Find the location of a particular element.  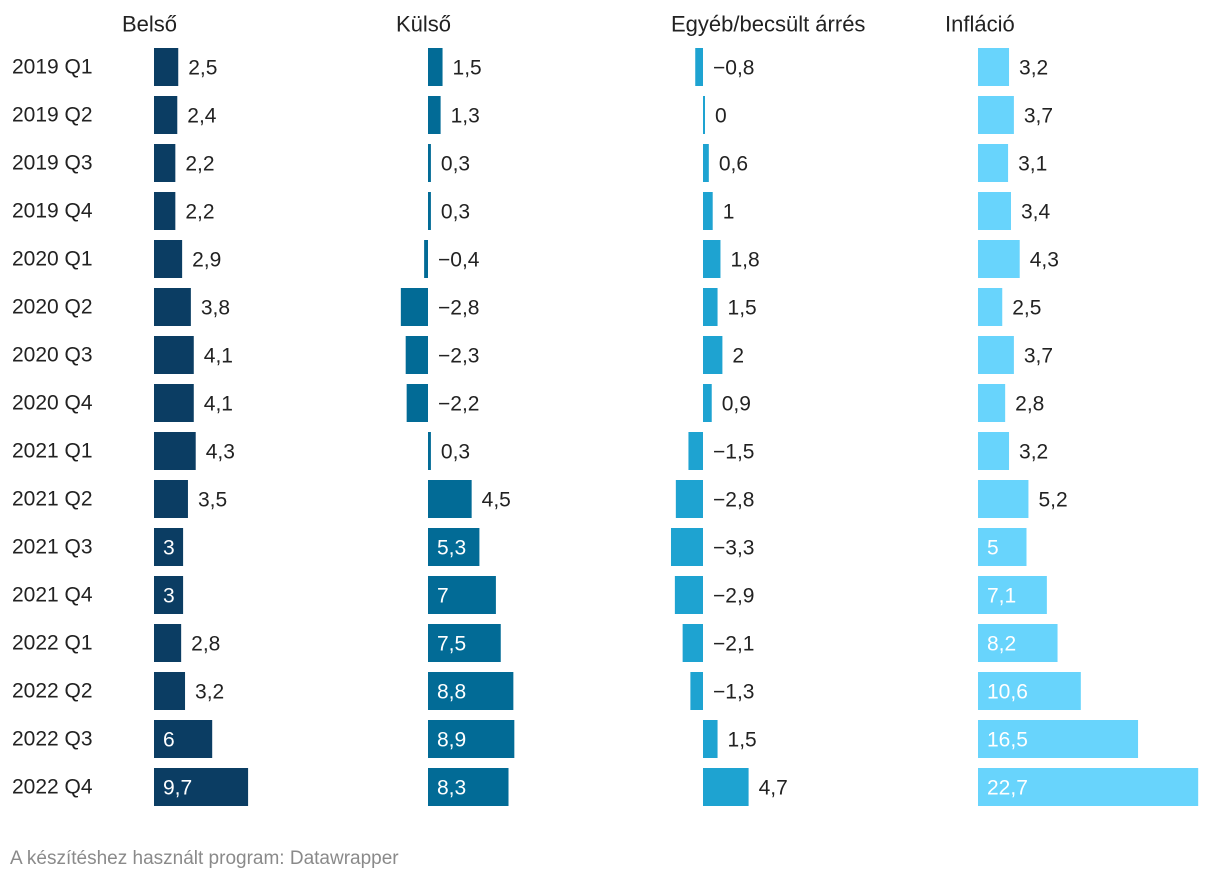

bar-inflacio-2019-q3 is located at coordinates (993, 163).